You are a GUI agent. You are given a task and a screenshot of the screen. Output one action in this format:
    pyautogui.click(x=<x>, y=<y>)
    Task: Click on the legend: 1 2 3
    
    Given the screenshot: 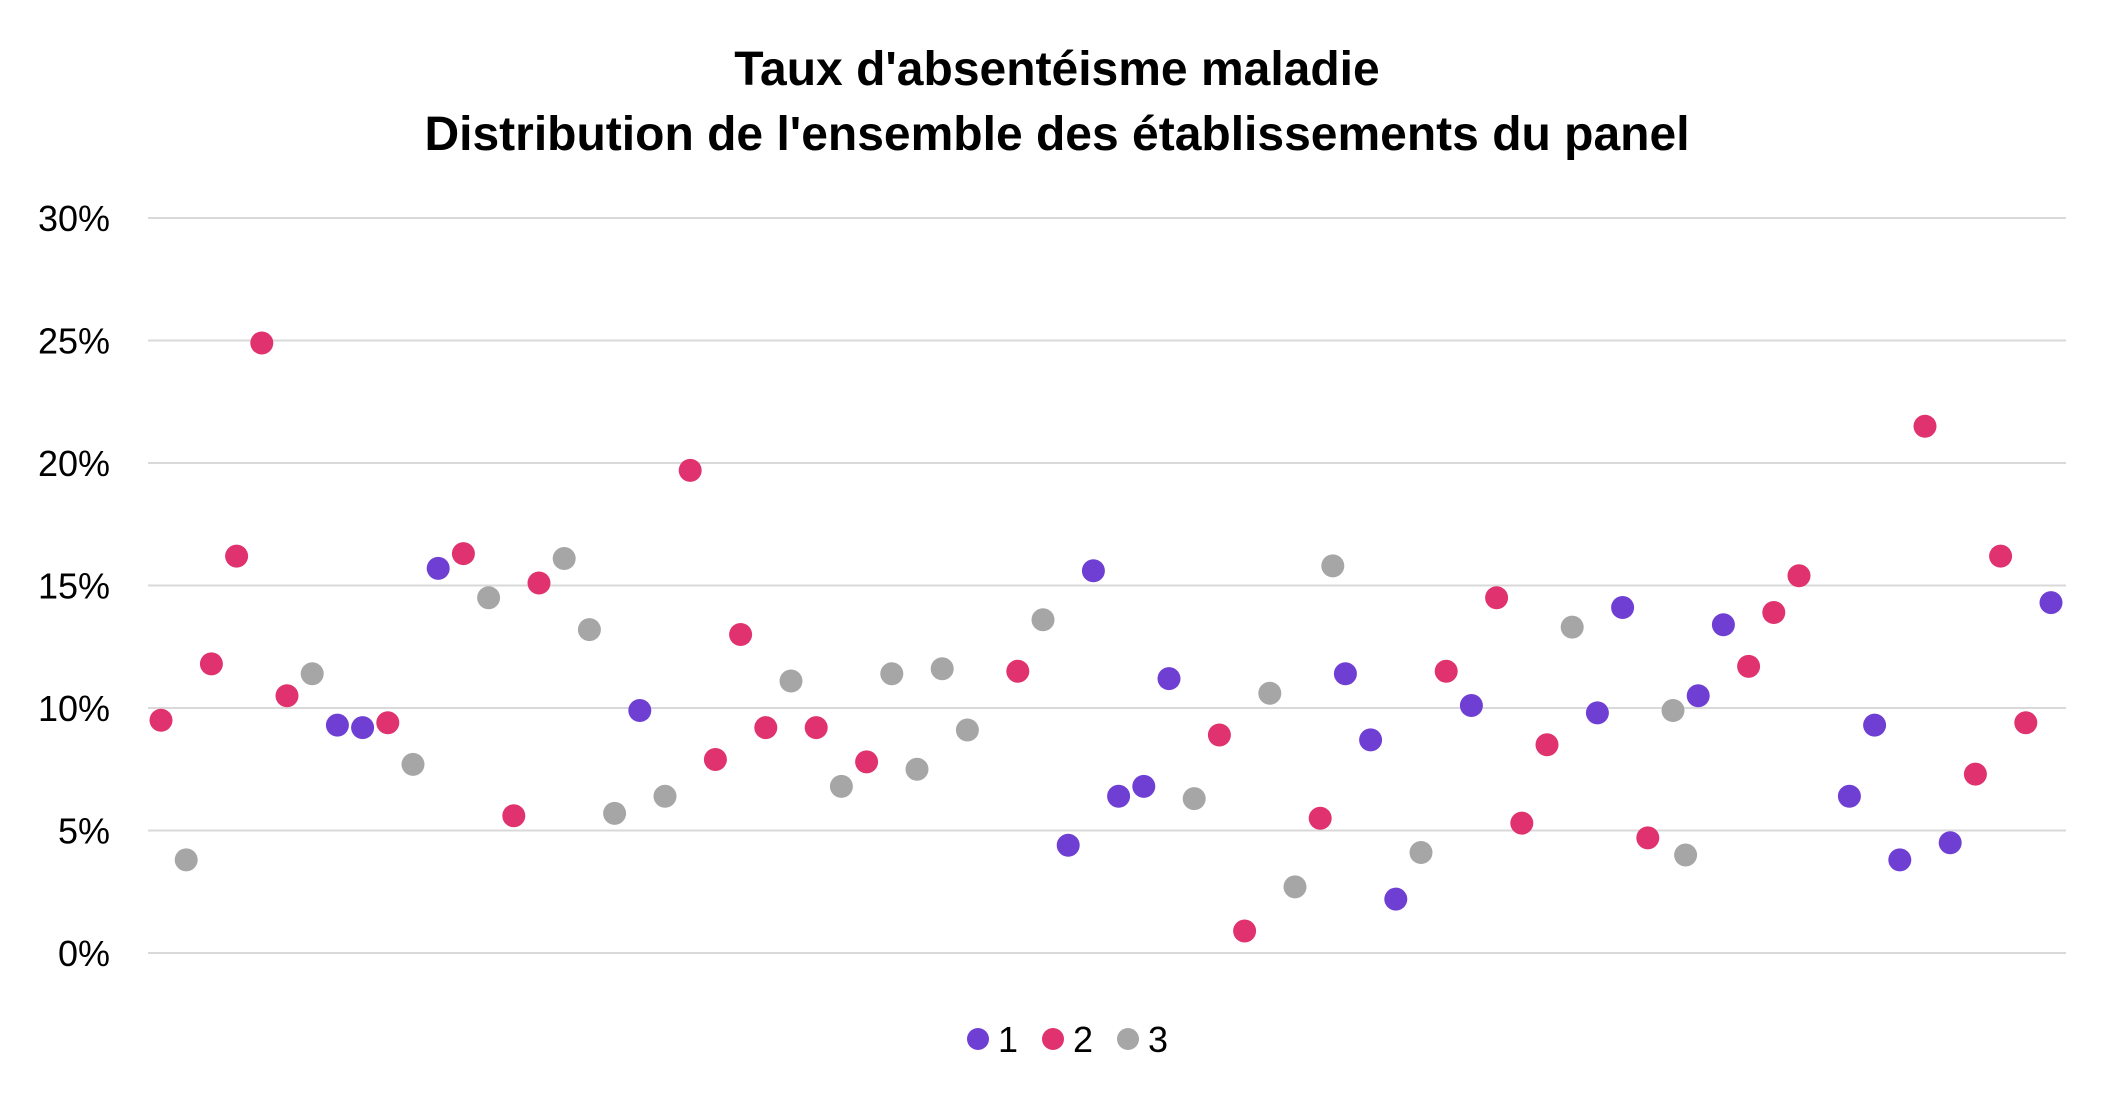 What is the action you would take?
    pyautogui.click(x=1067, y=1039)
    